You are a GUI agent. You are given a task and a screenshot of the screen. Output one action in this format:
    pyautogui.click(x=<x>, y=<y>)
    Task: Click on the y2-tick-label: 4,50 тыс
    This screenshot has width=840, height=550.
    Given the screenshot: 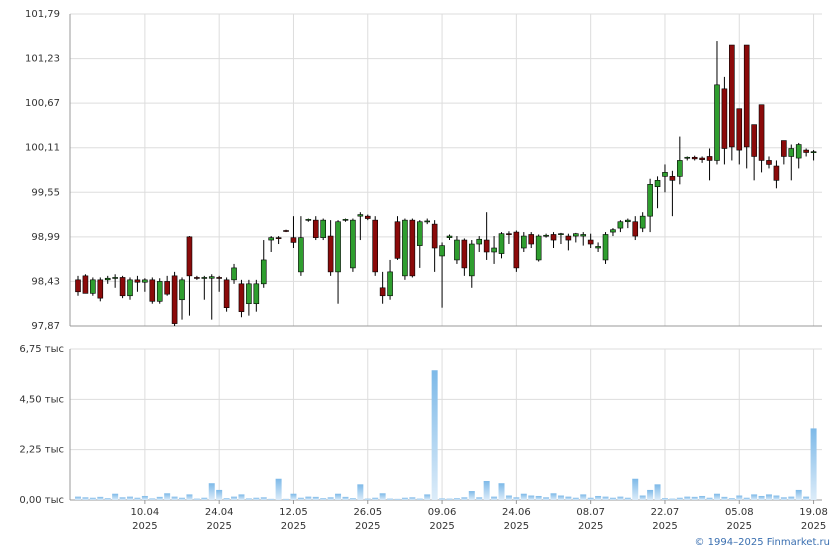 What is the action you would take?
    pyautogui.click(x=41, y=399)
    